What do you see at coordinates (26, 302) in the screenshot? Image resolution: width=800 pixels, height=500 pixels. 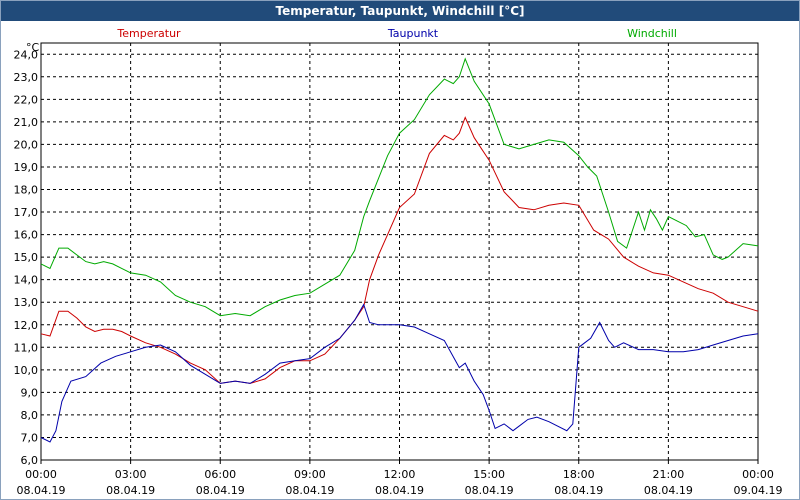 I see `y-tick-label: 13,0` at bounding box center [26, 302].